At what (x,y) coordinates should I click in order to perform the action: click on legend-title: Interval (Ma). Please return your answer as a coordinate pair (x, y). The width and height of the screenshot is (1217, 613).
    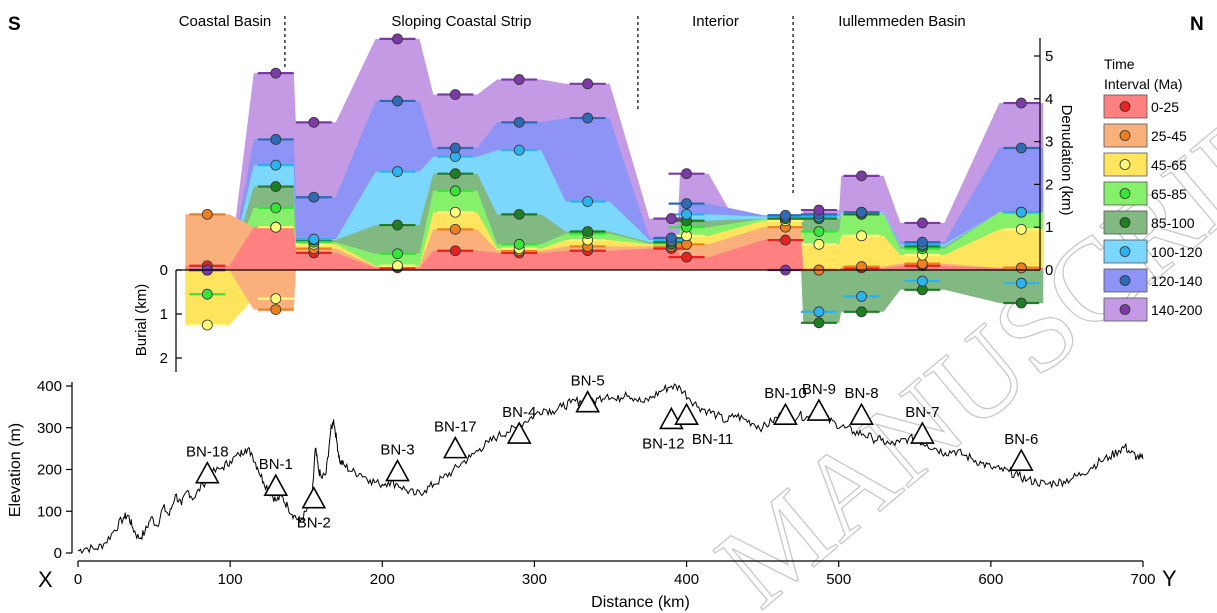
    Looking at the image, I should click on (1143, 84).